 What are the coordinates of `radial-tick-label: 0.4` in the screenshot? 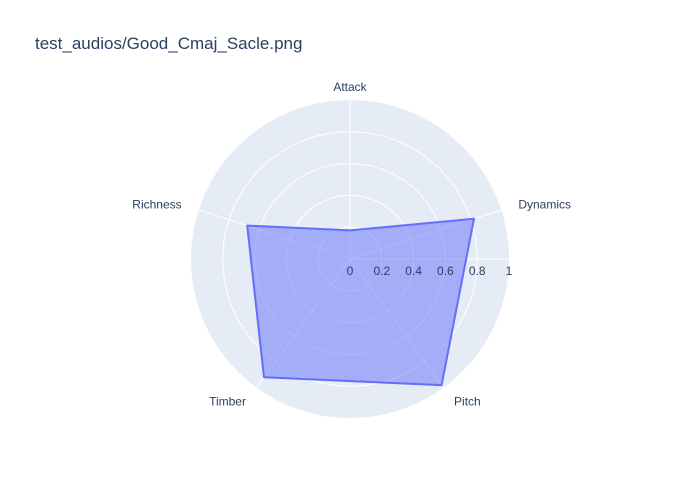 It's located at (413, 271).